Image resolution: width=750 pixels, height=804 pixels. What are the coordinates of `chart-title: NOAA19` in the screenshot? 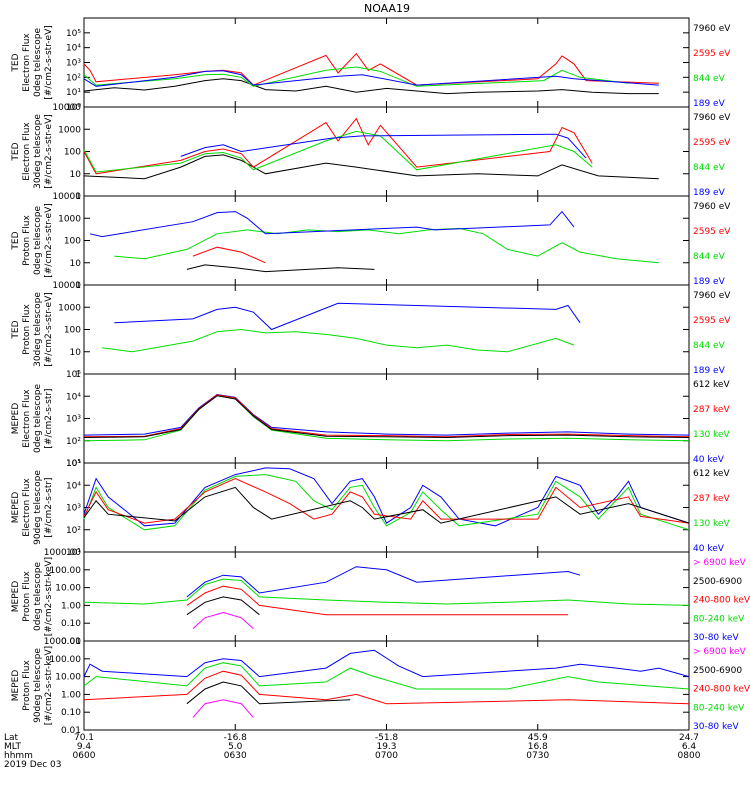 It's located at (387, 8).